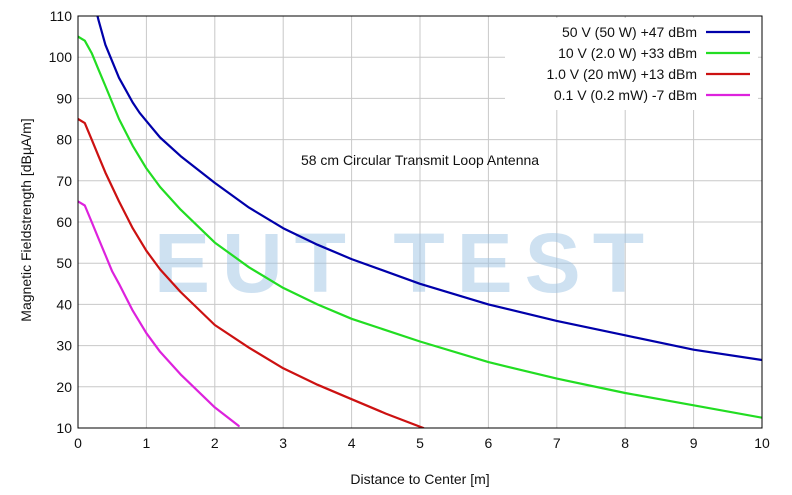 This screenshot has width=792, height=495. What do you see at coordinates (629, 32) in the screenshot?
I see `legend-label-1: 50 V (50 W) +47 dBm` at bounding box center [629, 32].